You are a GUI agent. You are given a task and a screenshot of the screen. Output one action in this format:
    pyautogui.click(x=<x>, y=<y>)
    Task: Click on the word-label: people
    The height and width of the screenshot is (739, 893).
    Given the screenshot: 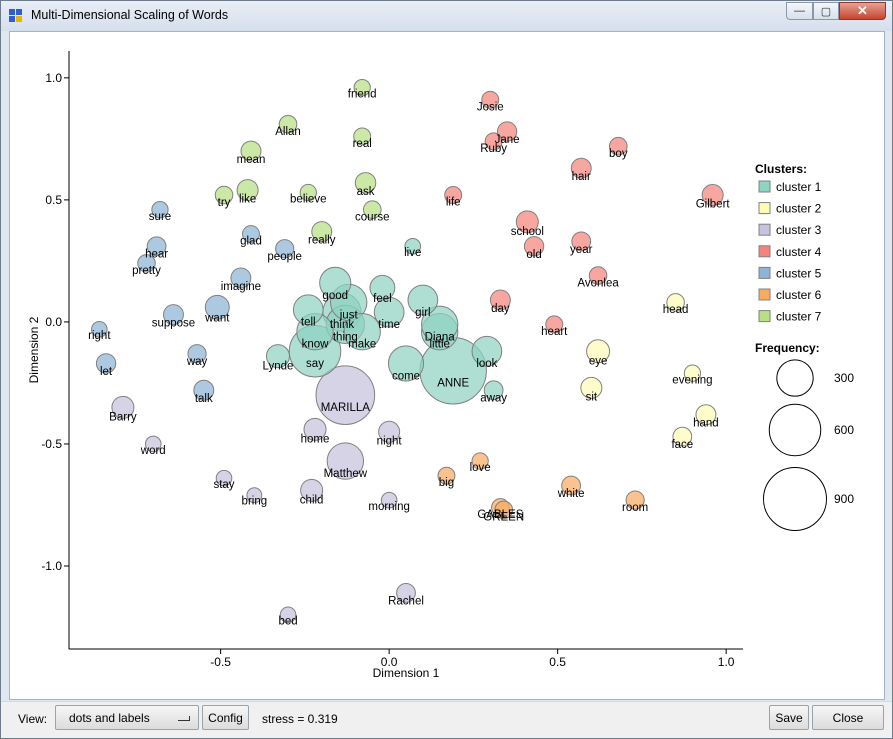 What is the action you would take?
    pyautogui.click(x=284, y=257)
    